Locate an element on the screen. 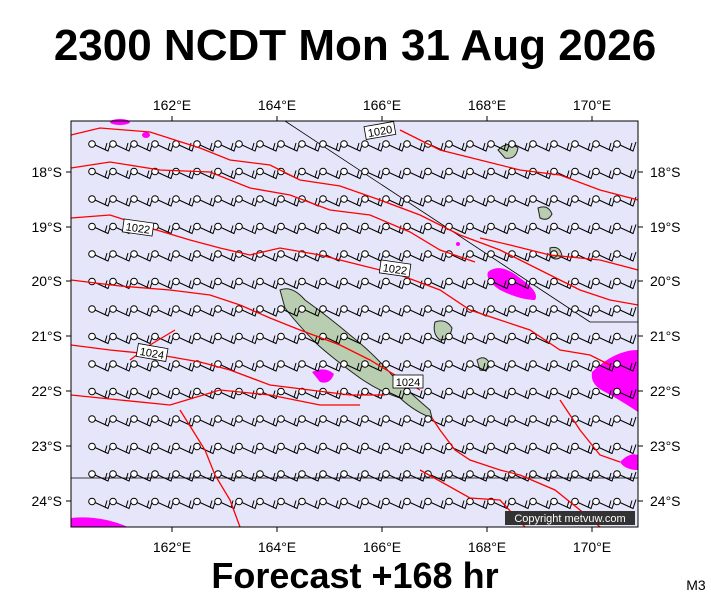  isobar-label: 1022 is located at coordinates (395, 268).